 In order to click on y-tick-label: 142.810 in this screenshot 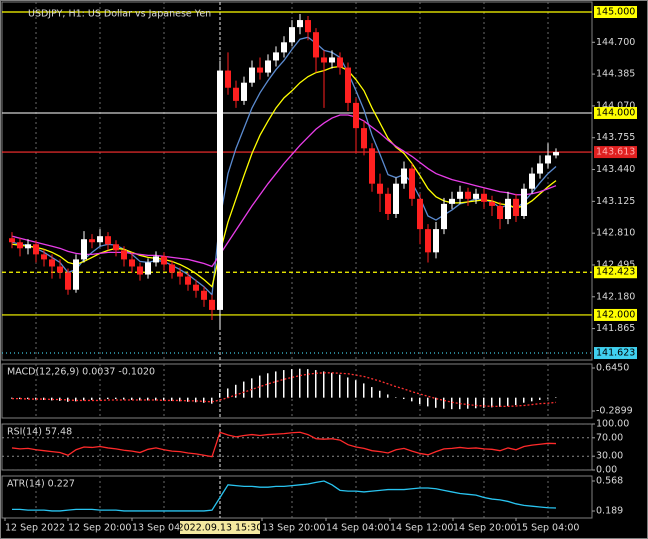, I will do `click(615, 233)`.